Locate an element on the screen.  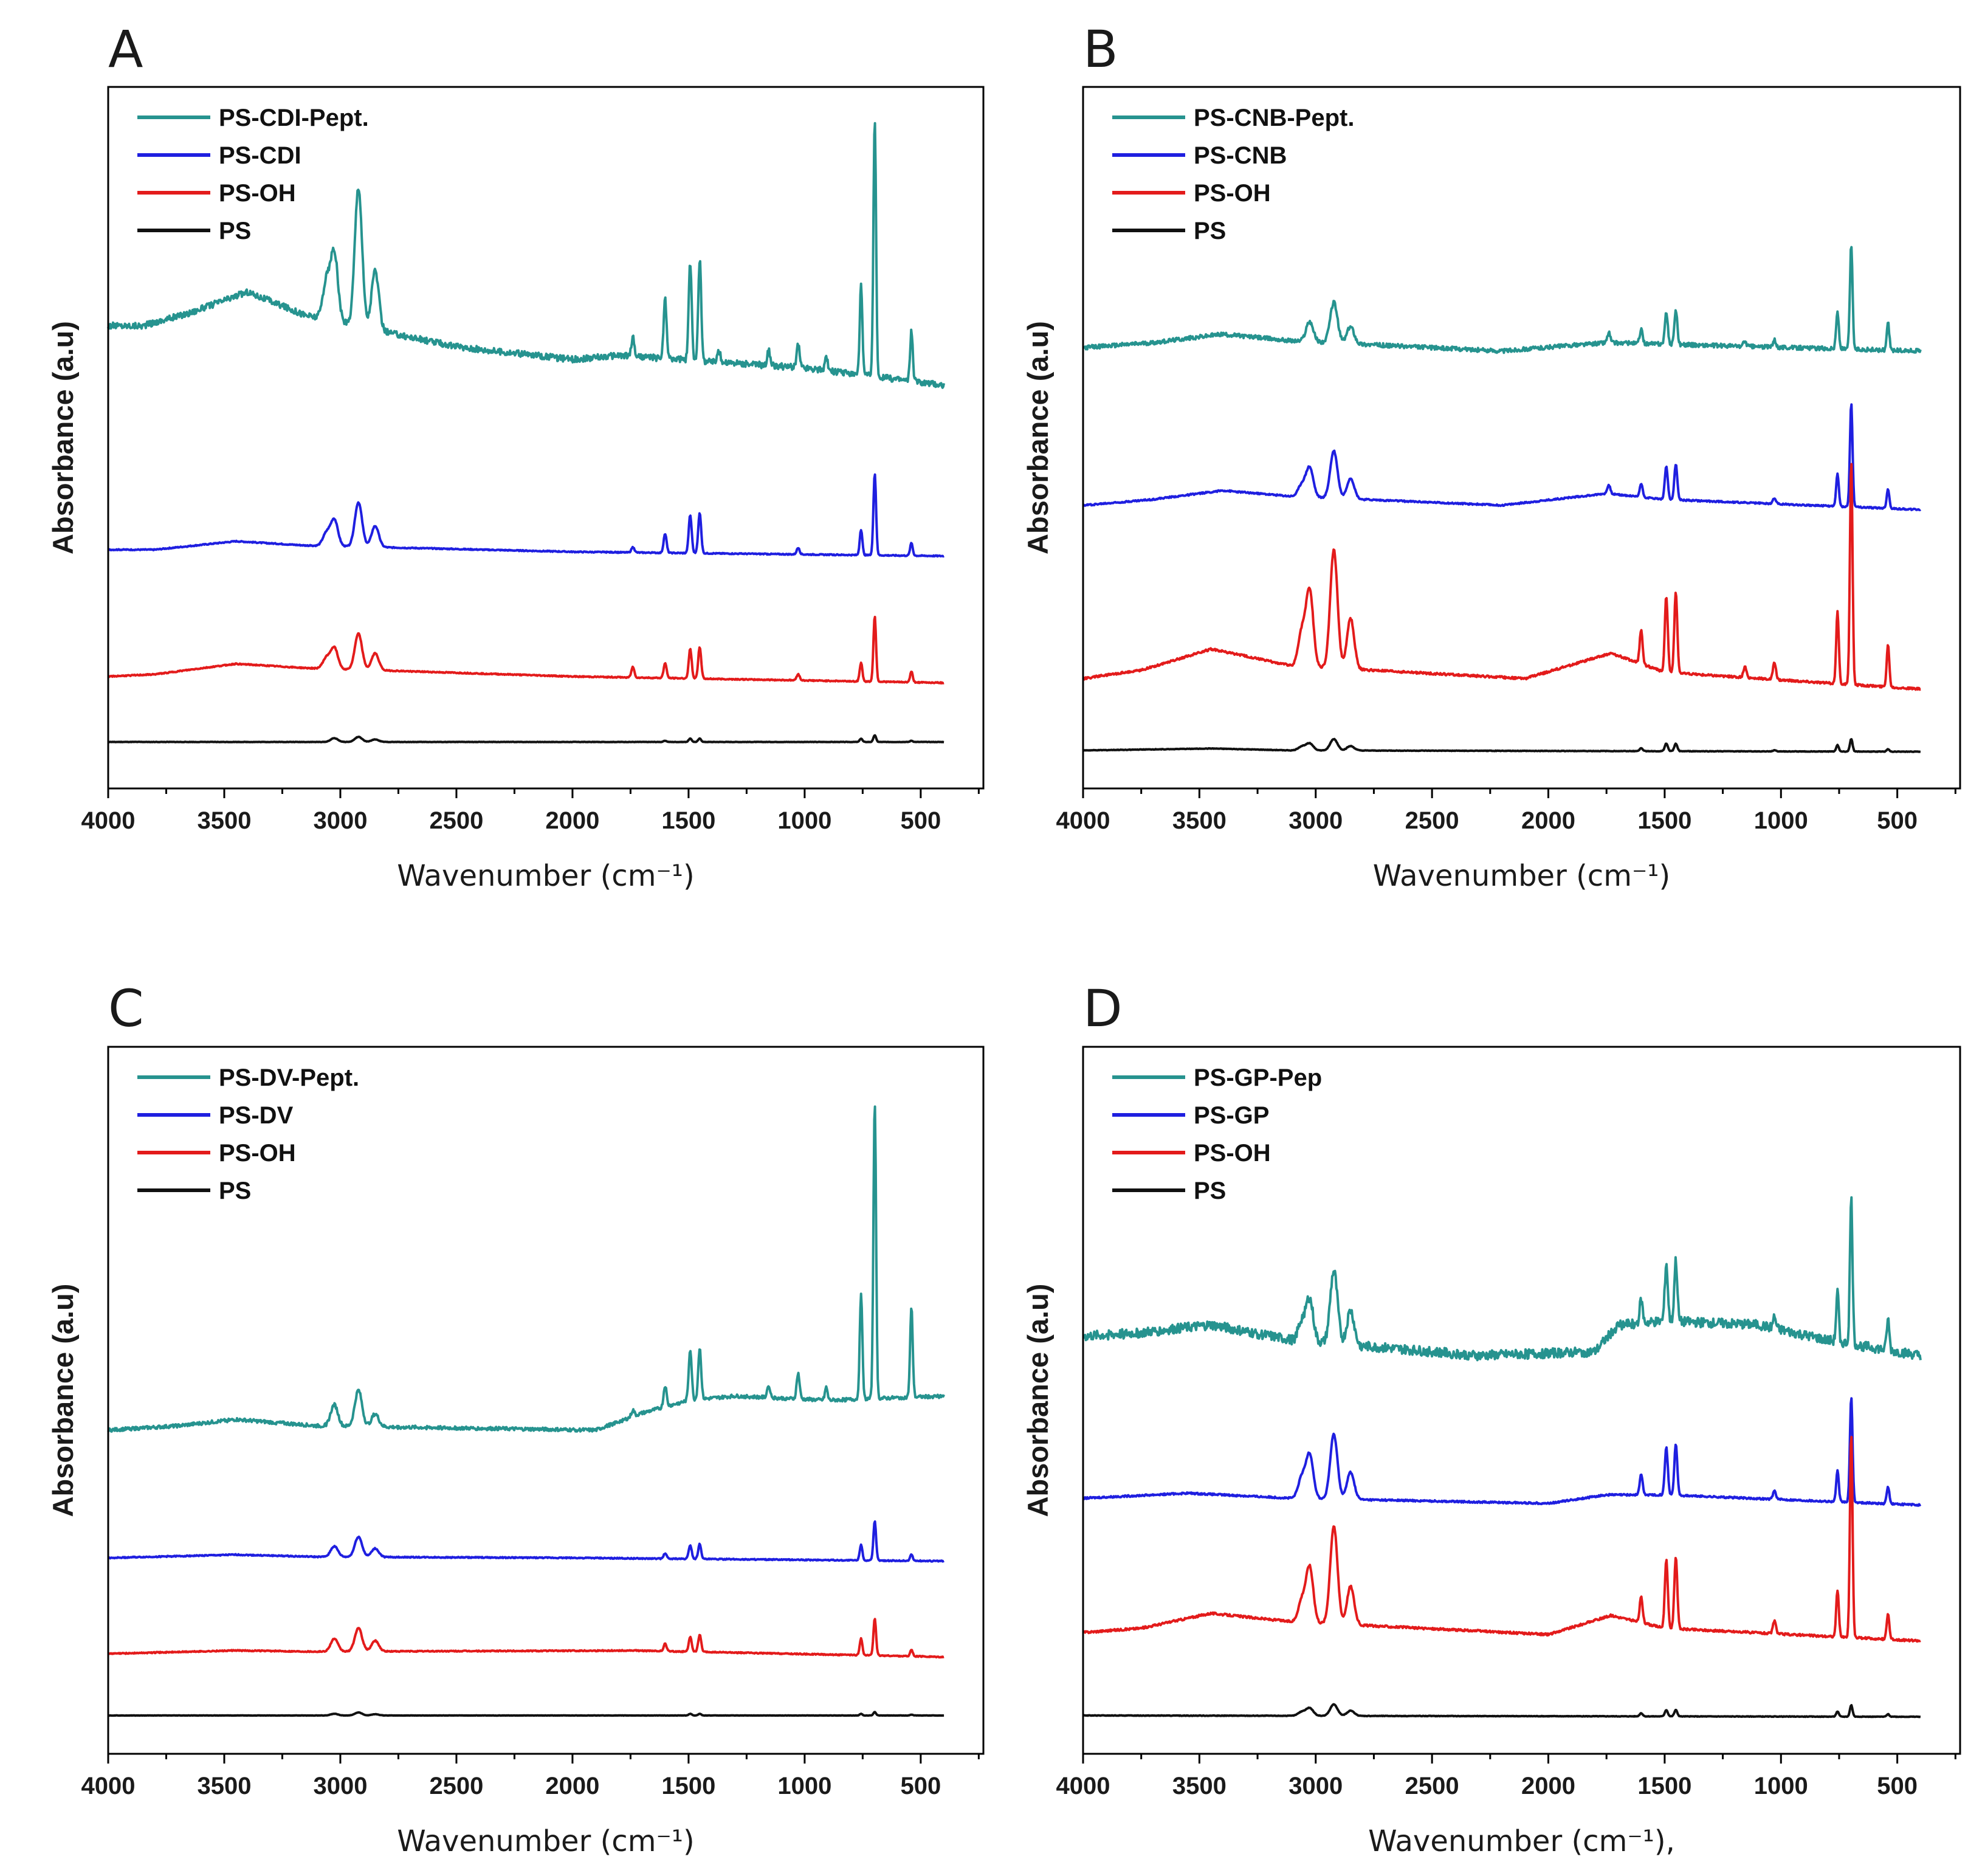
panel-b-x-tick-label: 3500 is located at coordinates (1199, 820).